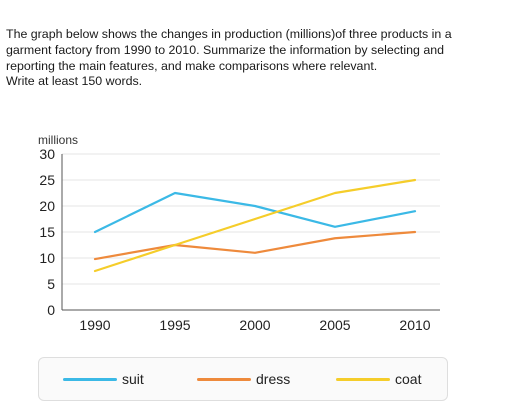  Describe the element at coordinates (47, 206) in the screenshot. I see `y-tick-label: 20` at that location.